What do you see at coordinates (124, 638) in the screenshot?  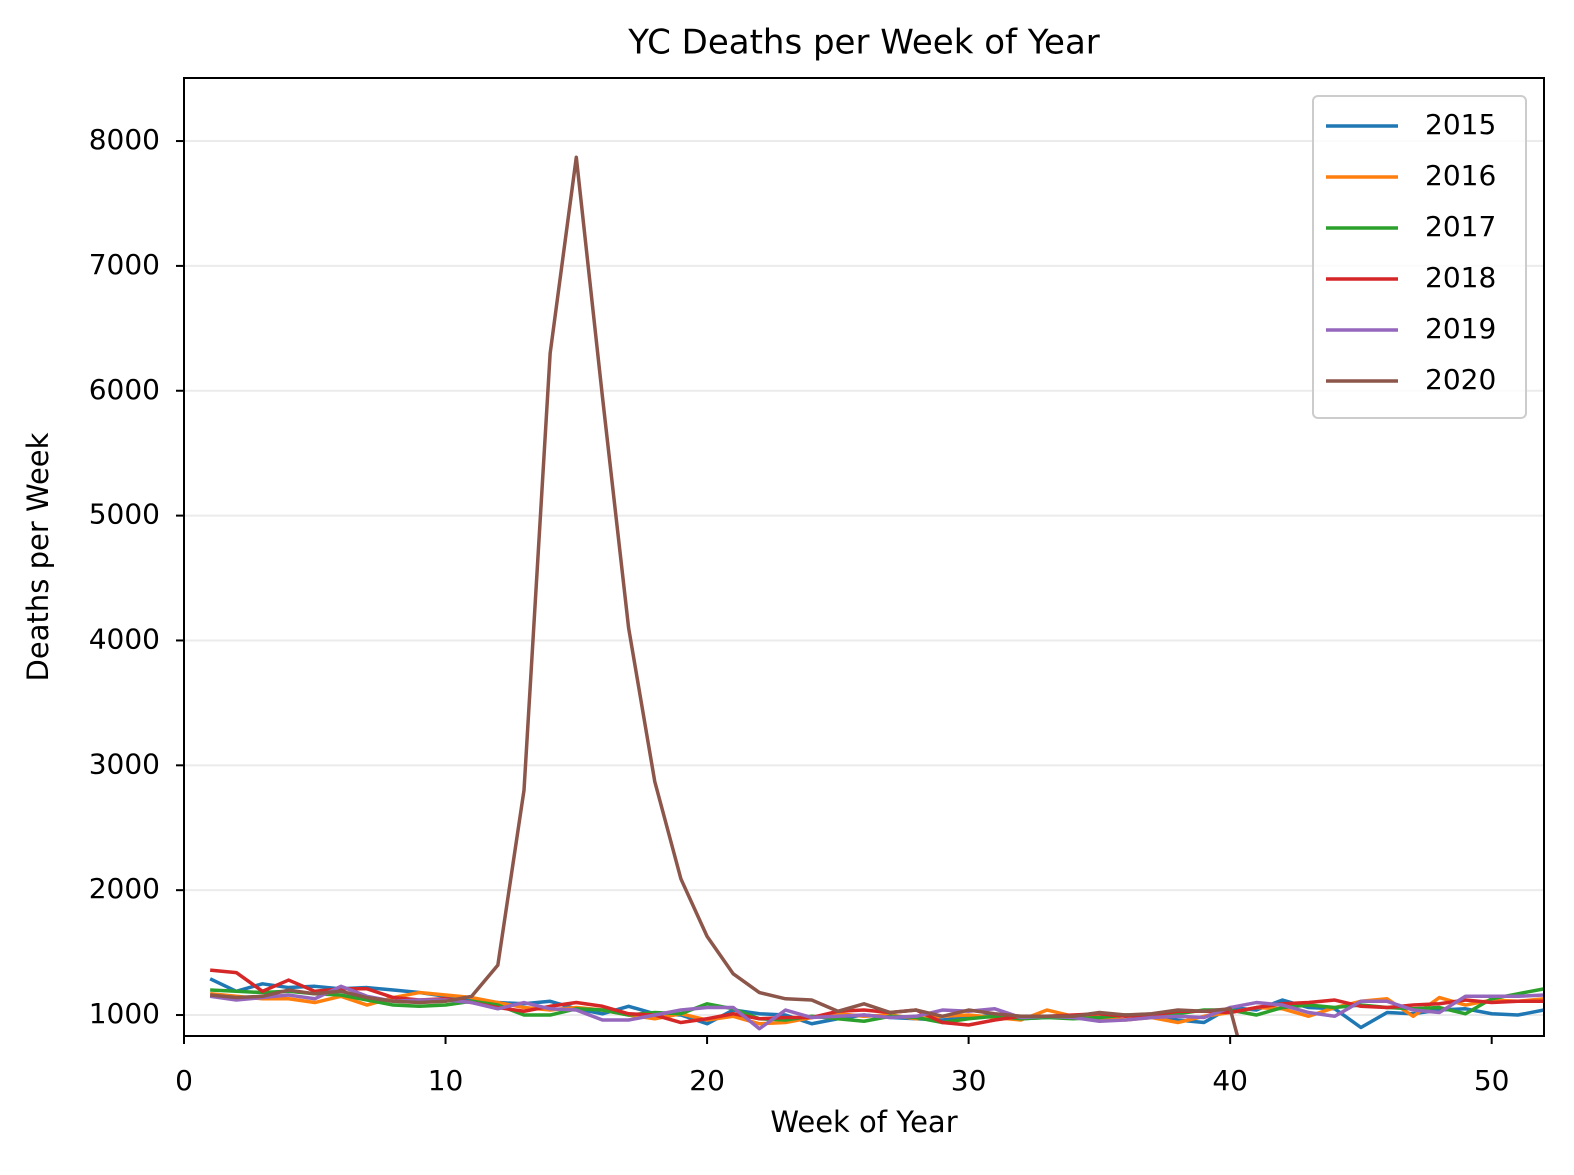 I see `y-tick-label: 4000` at bounding box center [124, 638].